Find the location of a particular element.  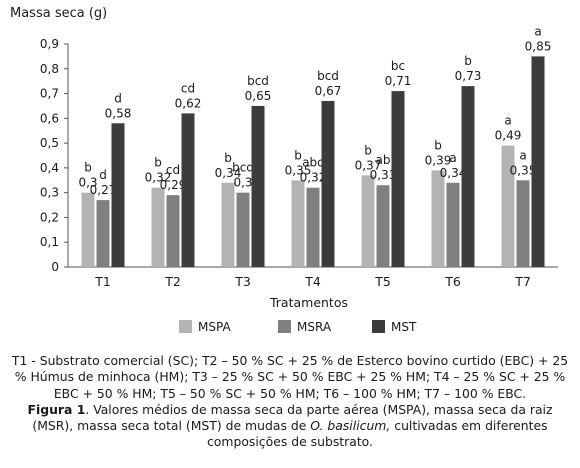

bar-value-label: 0,58 is located at coordinates (118, 113).